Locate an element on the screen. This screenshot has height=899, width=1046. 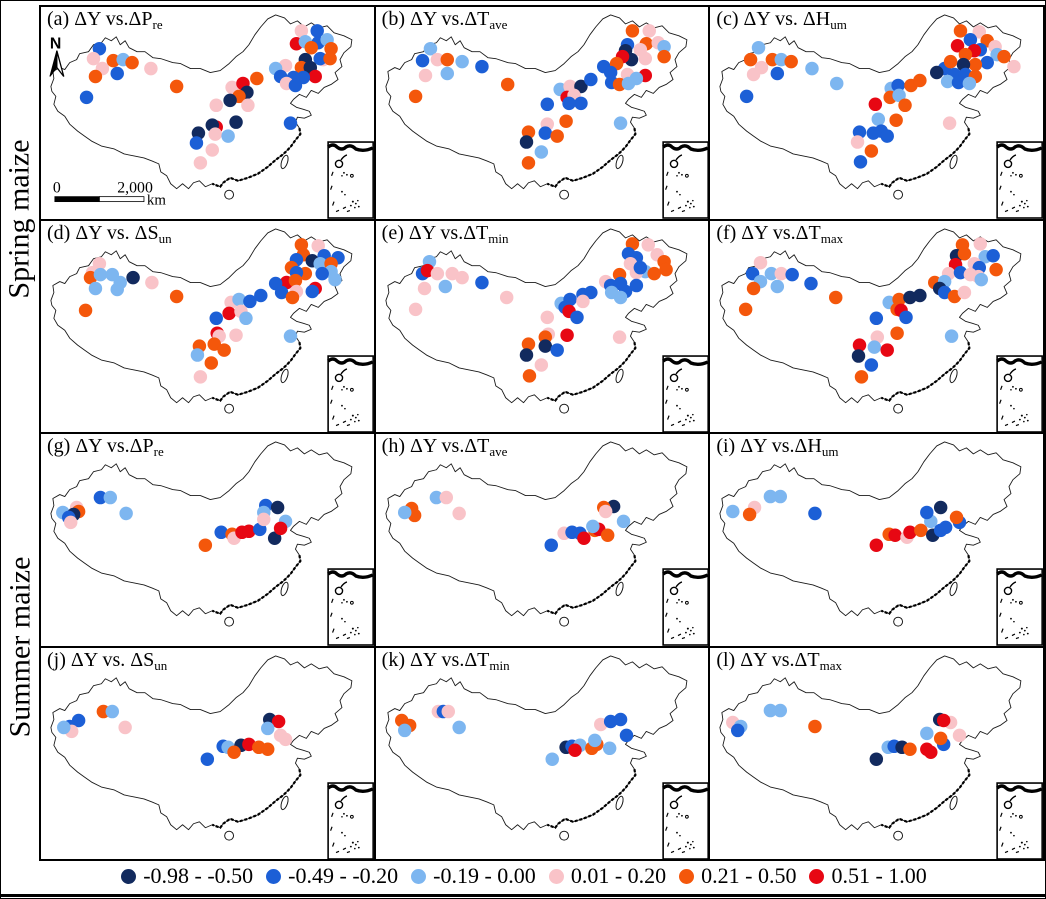
map-panel-k: (k) ΔY vs.ΔTmin is located at coordinates (542, 753).